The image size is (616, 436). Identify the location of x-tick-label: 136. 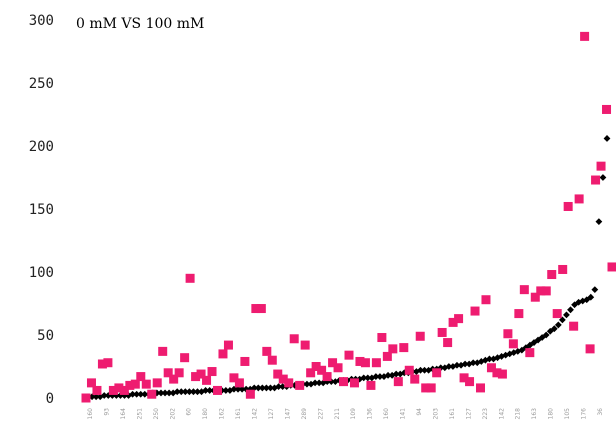
(370, 414).